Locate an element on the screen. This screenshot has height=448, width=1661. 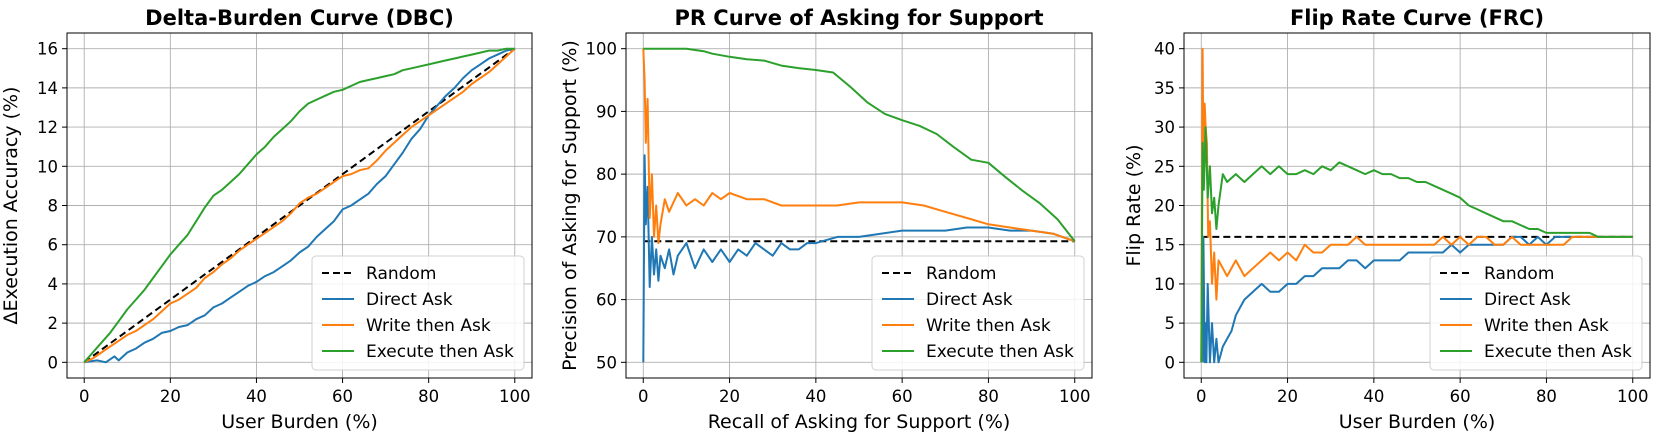
y-tick-label: 30 is located at coordinates (1164, 127).